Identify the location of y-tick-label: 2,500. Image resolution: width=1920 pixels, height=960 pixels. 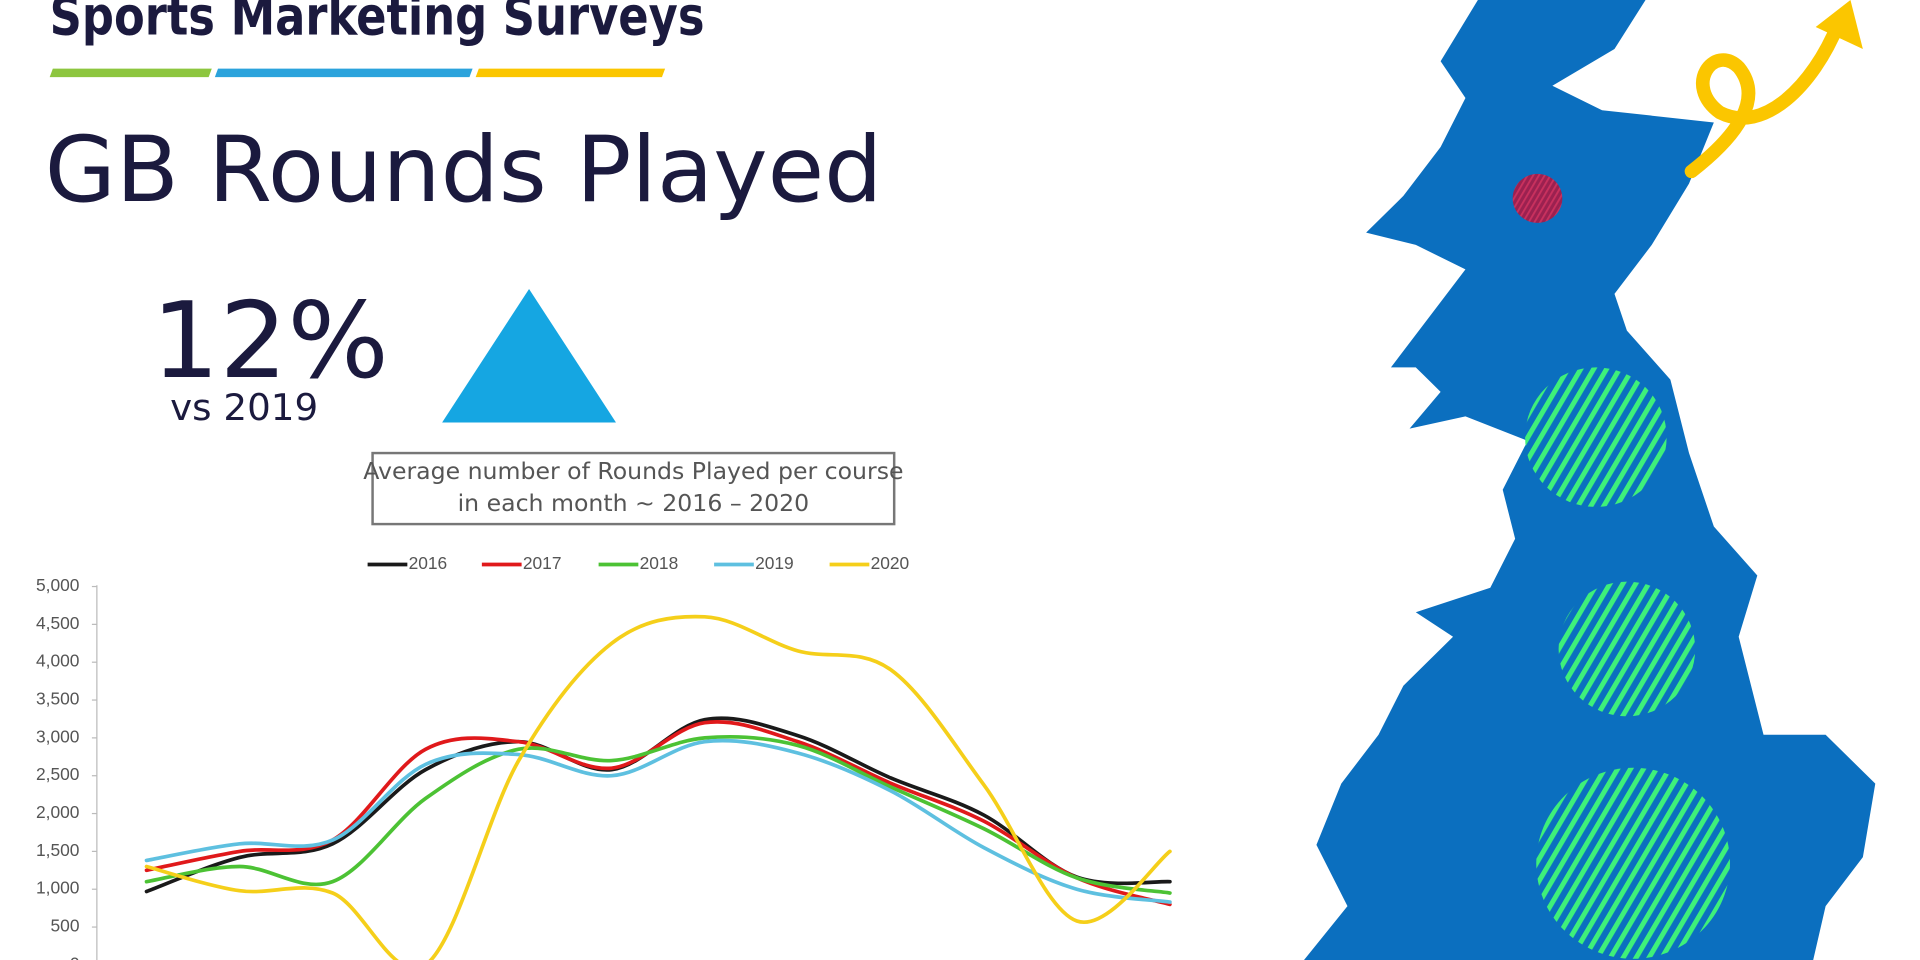
(57, 774).